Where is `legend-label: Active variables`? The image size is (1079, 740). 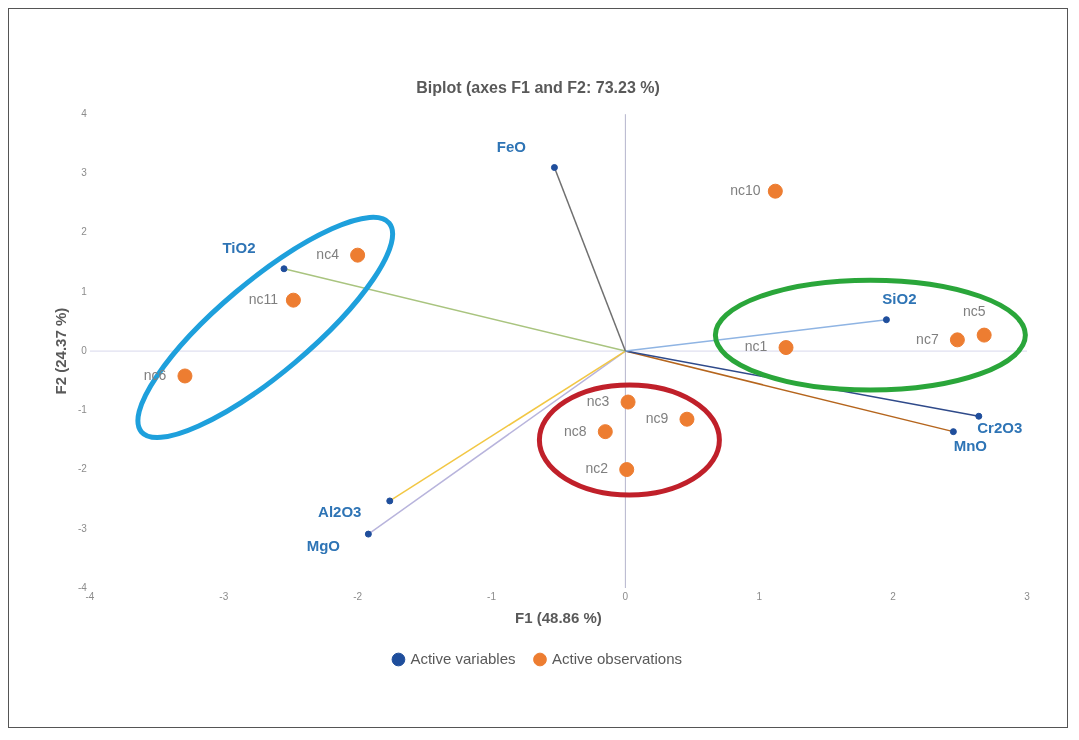
legend-label: Active variables is located at coordinates (463, 658).